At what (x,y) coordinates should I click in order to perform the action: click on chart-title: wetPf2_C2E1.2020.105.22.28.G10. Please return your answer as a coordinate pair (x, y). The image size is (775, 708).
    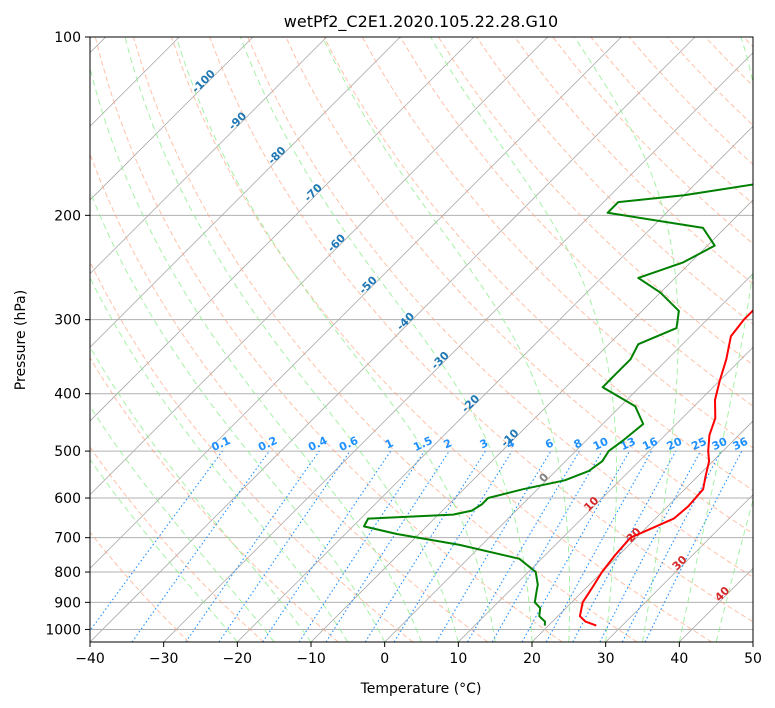
    Looking at the image, I should click on (421, 22).